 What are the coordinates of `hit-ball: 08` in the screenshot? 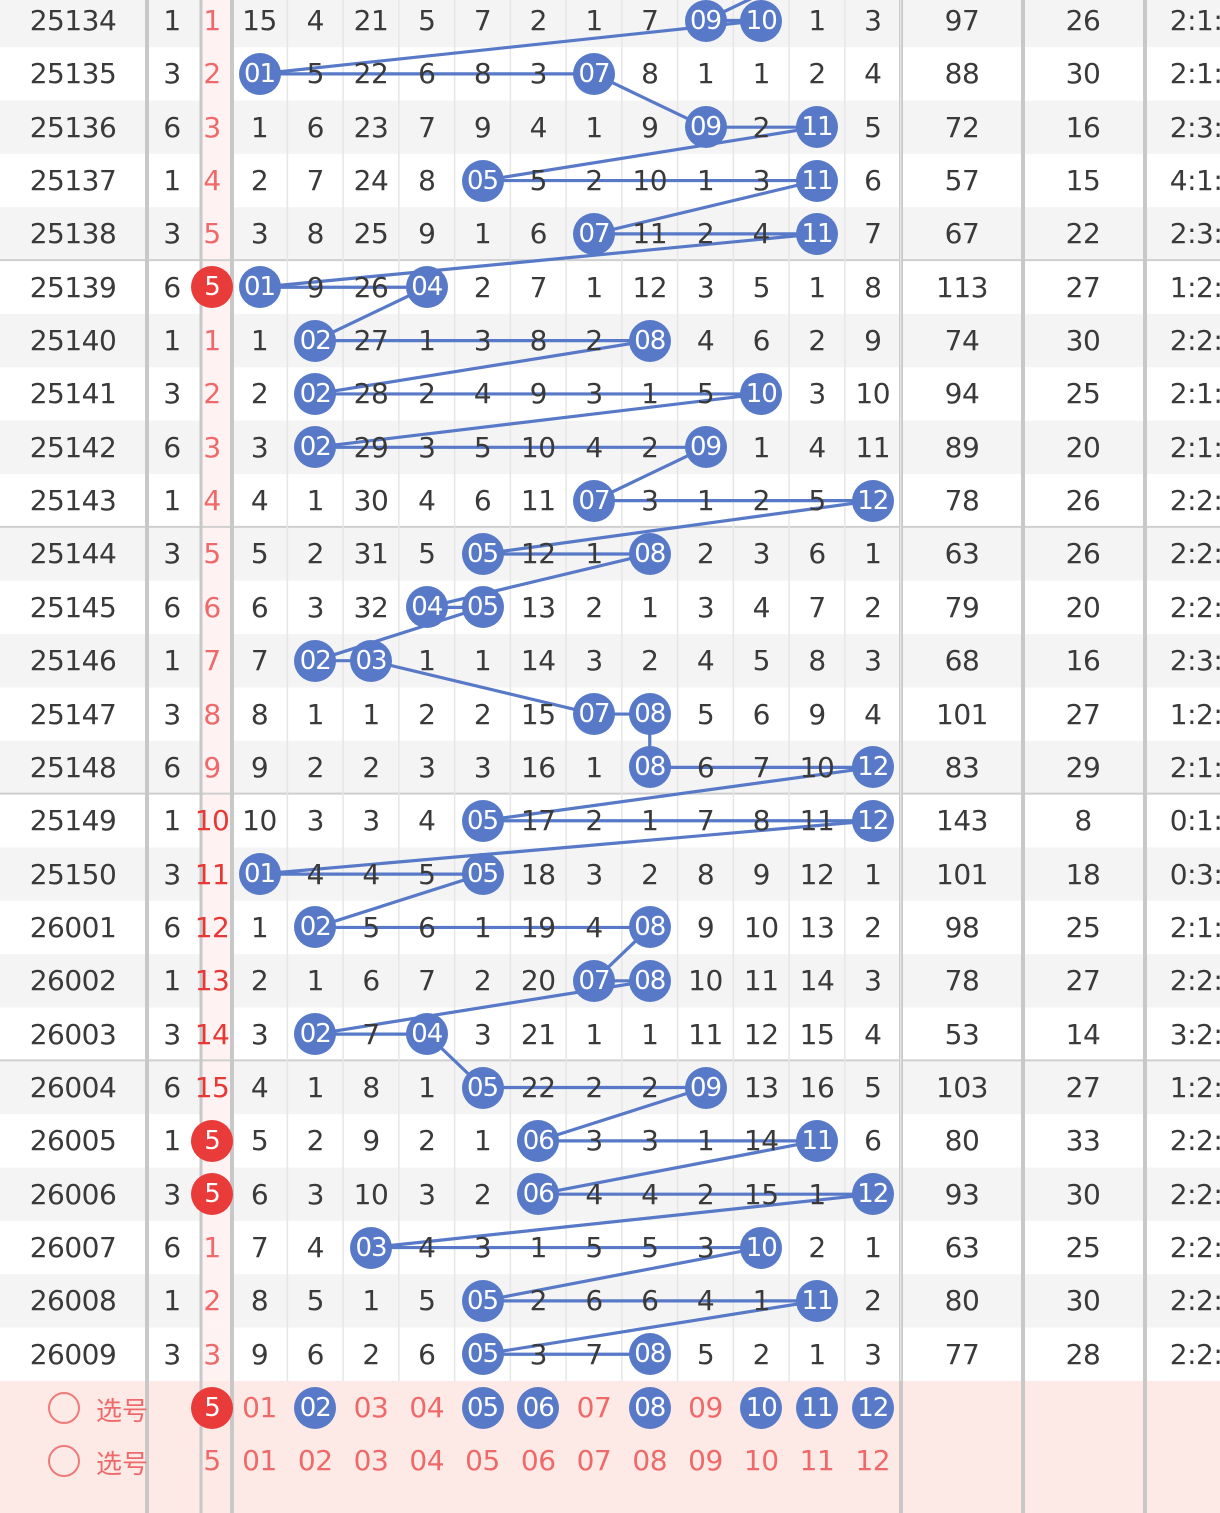 It's located at (649, 1354).